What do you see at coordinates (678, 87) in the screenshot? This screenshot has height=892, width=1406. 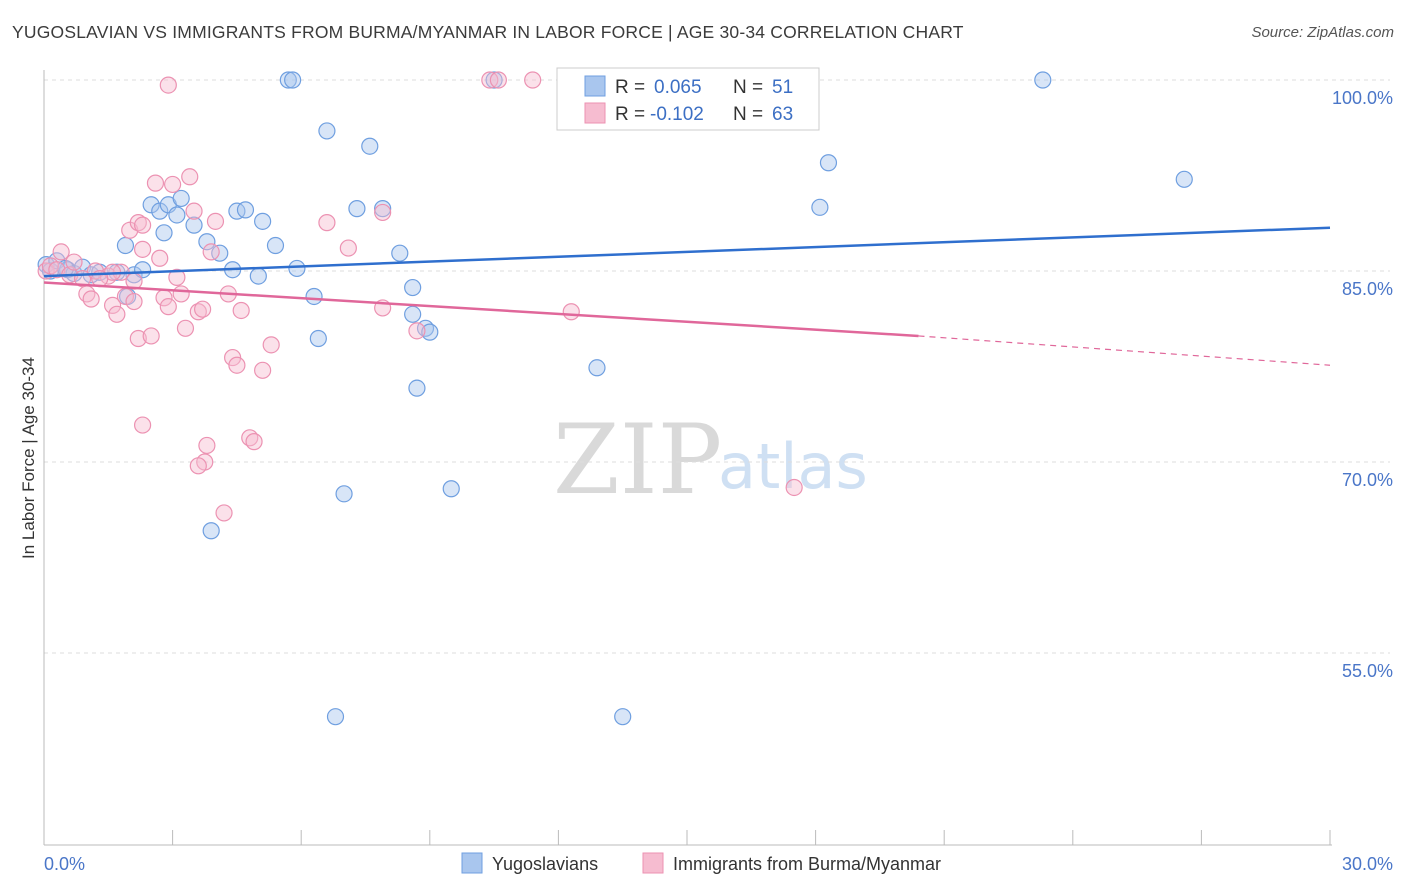 I see `stat-r-value-blue: 0.065` at bounding box center [678, 87].